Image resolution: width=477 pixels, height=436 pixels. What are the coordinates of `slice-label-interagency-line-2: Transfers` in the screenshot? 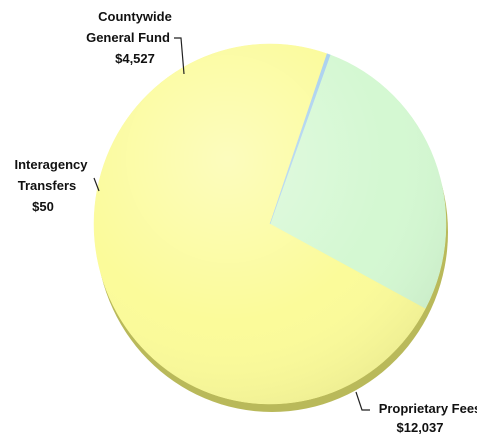 It's located at (47, 185).